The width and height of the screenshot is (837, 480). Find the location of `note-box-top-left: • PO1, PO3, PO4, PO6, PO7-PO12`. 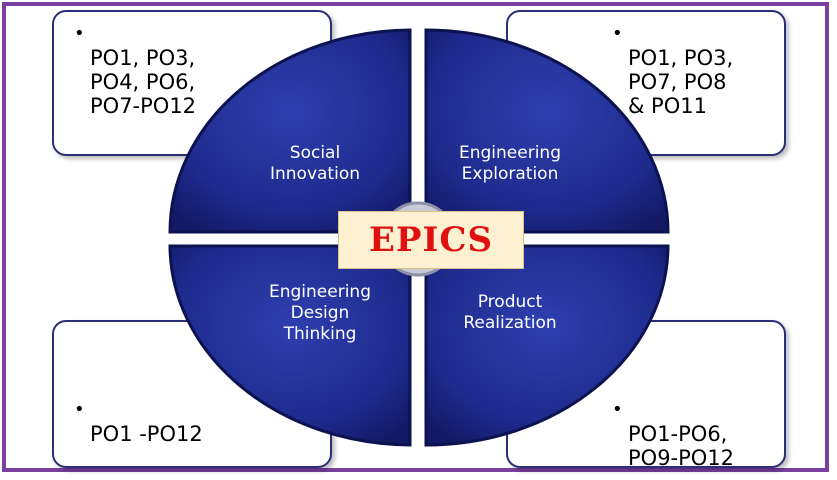

note-box-top-left: • PO1, PO3, PO4, PO6, PO7-PO12 is located at coordinates (192, 83).